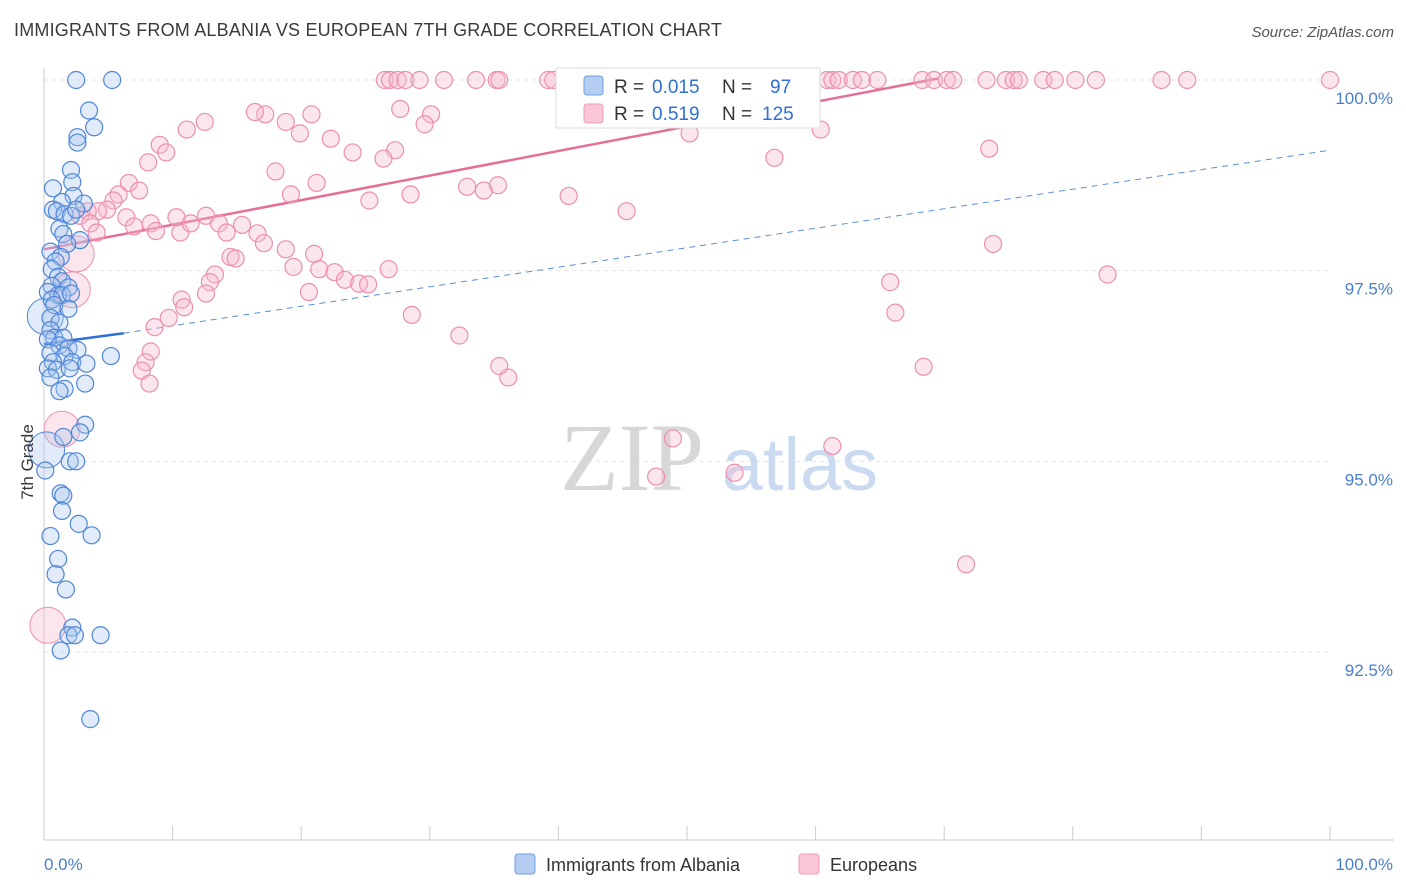  What do you see at coordinates (1364, 98) in the screenshot?
I see `y-tick-label-0: 100.0%` at bounding box center [1364, 98].